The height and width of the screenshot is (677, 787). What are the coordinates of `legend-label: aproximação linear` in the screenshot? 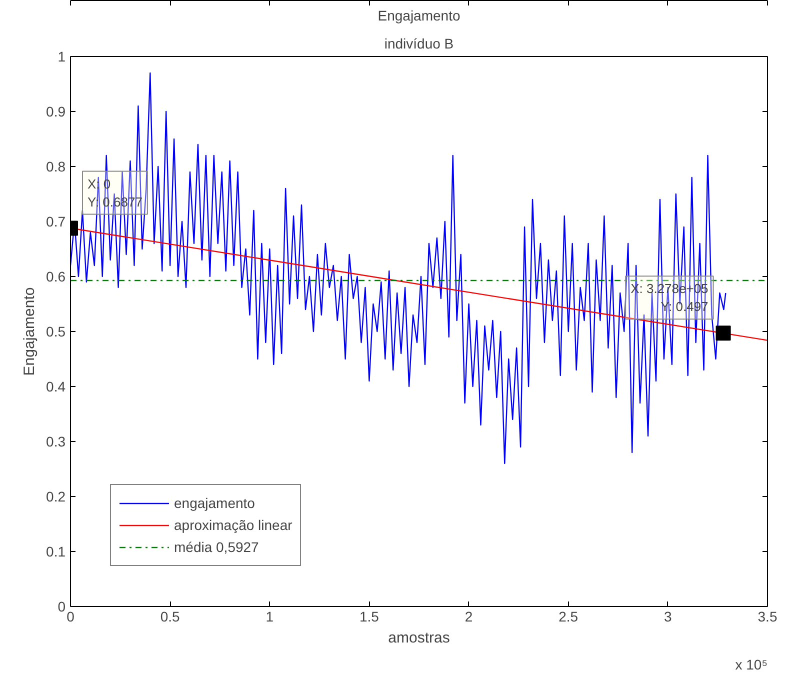 It's located at (233, 525).